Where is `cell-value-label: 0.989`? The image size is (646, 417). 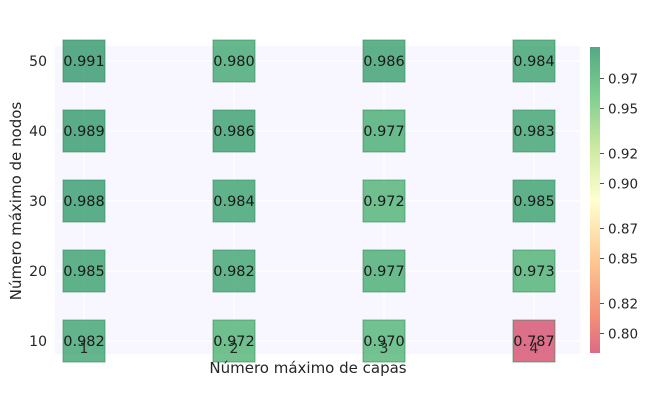 cell-value-label: 0.989 is located at coordinates (84, 132).